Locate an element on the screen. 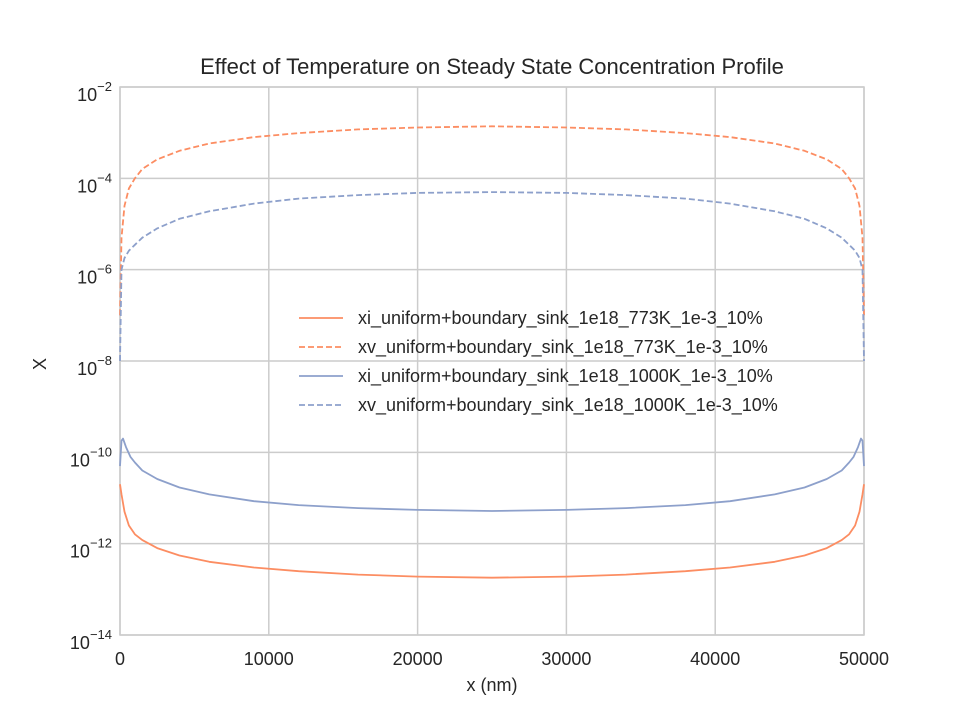 The height and width of the screenshot is (720, 960). y-tick-exponent: −2 is located at coordinates (104, 86).